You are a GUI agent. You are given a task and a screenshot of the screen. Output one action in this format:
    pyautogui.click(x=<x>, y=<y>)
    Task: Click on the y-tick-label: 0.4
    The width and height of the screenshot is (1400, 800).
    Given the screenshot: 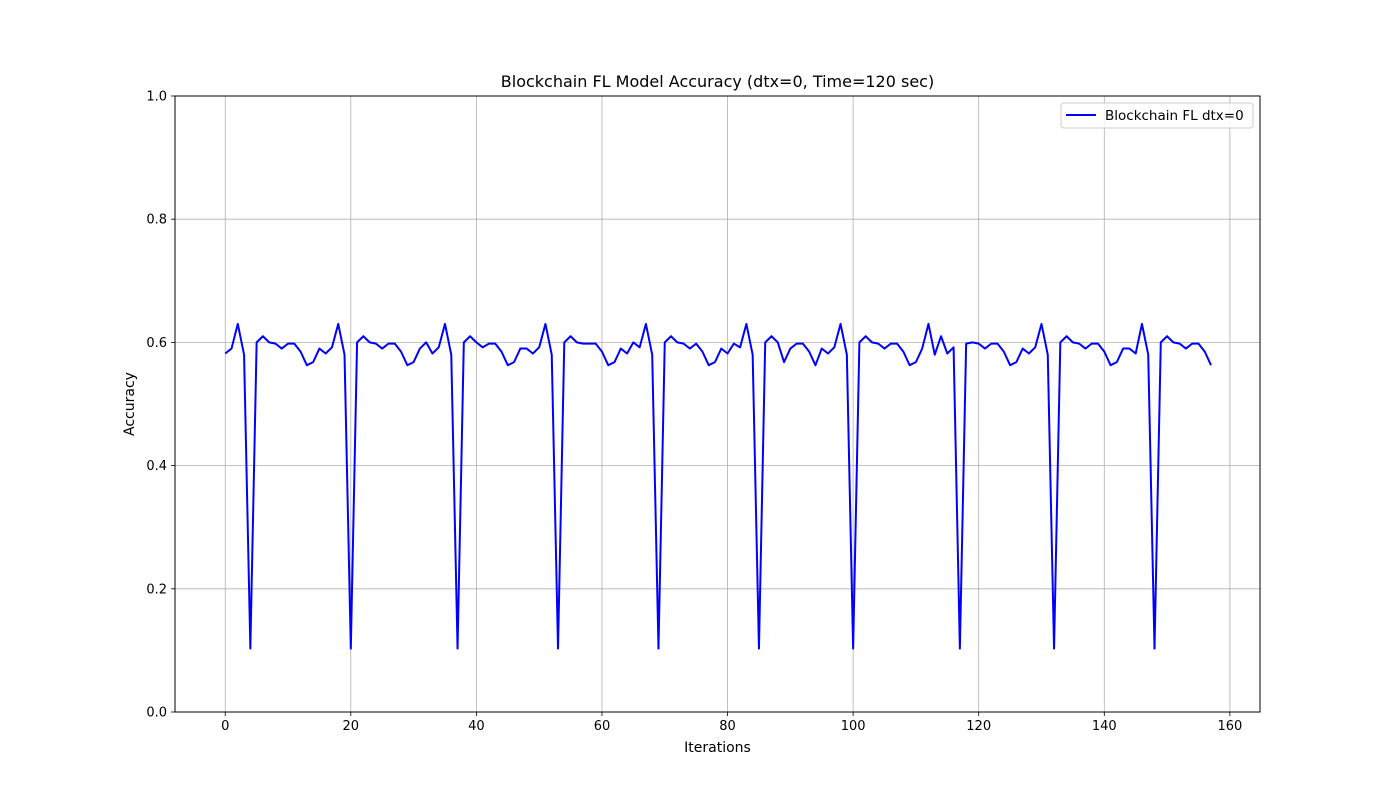 What is the action you would take?
    pyautogui.click(x=156, y=466)
    